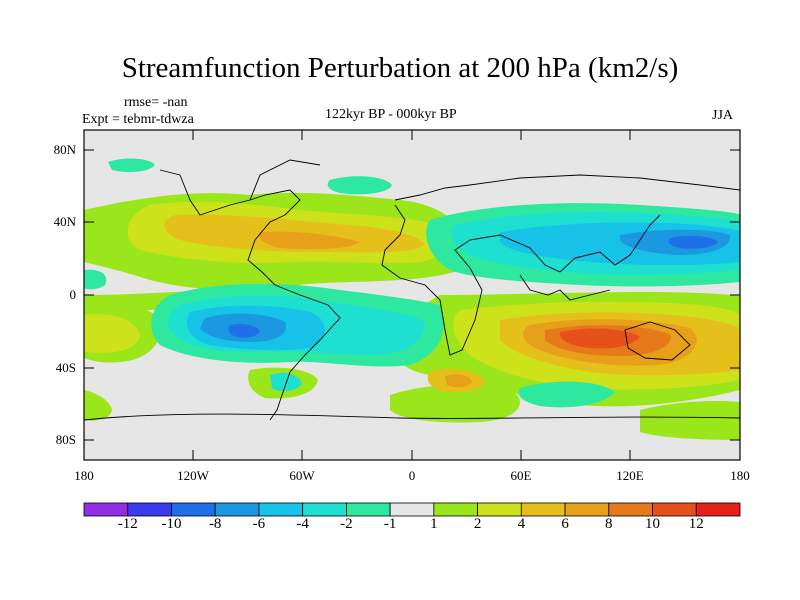 The image size is (800, 600). What do you see at coordinates (193, 475) in the screenshot?
I see `lon-tick-label: 120W` at bounding box center [193, 475].